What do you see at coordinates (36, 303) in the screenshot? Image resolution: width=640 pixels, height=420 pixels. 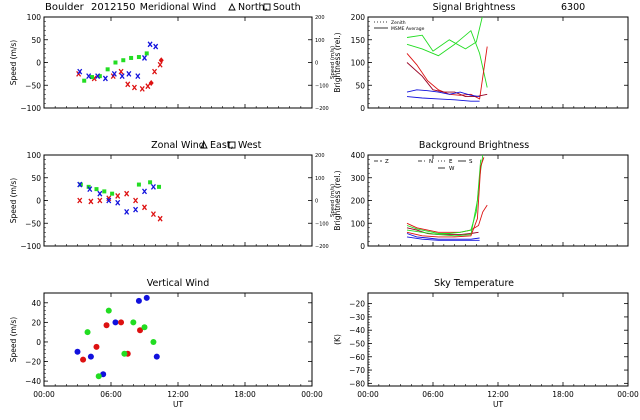 I see `y-tick-label: 40` at bounding box center [36, 303].